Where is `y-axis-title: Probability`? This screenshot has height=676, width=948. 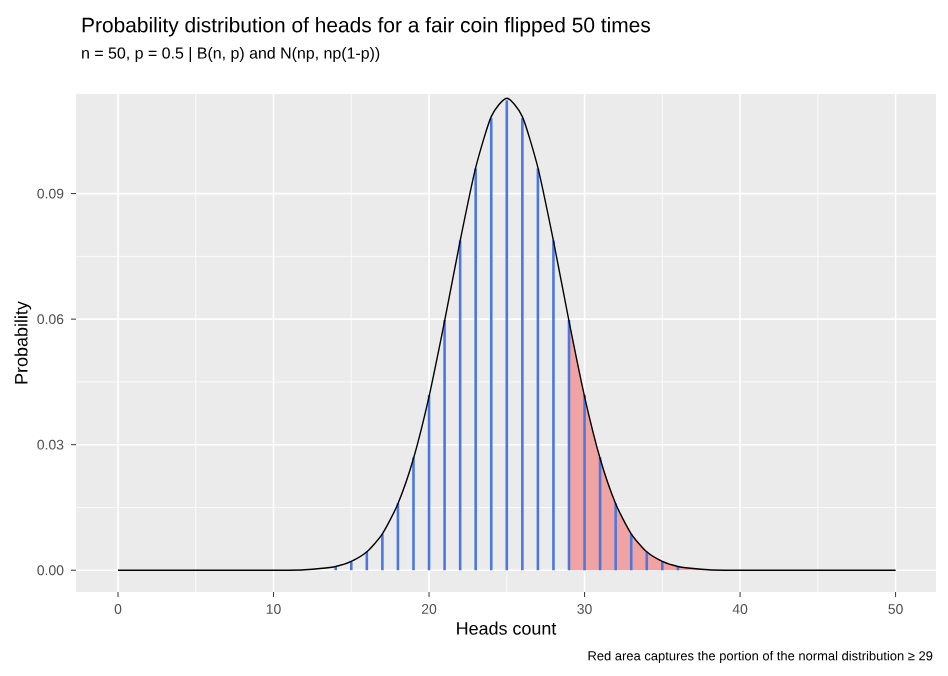
y-axis-title: Probability is located at coordinates (23, 342).